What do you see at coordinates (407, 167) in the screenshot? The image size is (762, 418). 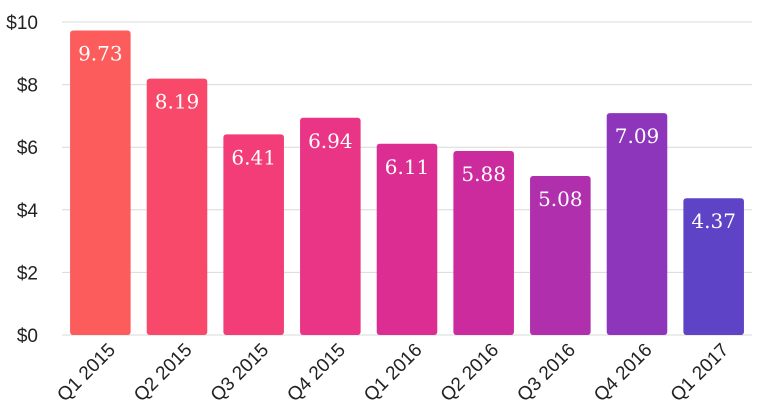 I see `bar-value-label: 6.11` at bounding box center [407, 167].